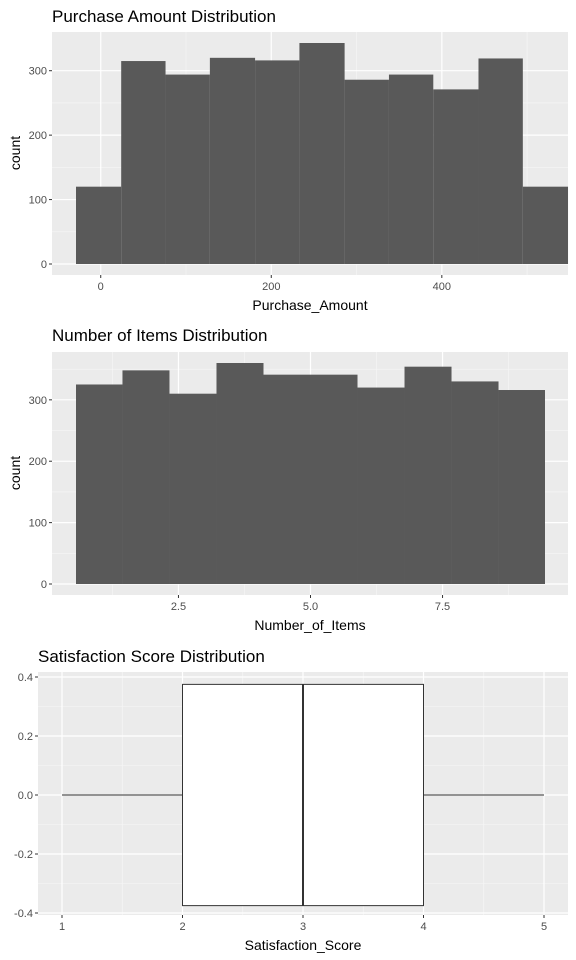 This screenshot has width=576, height=960. I want to click on x-axis-label: Satisfaction_Score, so click(303, 945).